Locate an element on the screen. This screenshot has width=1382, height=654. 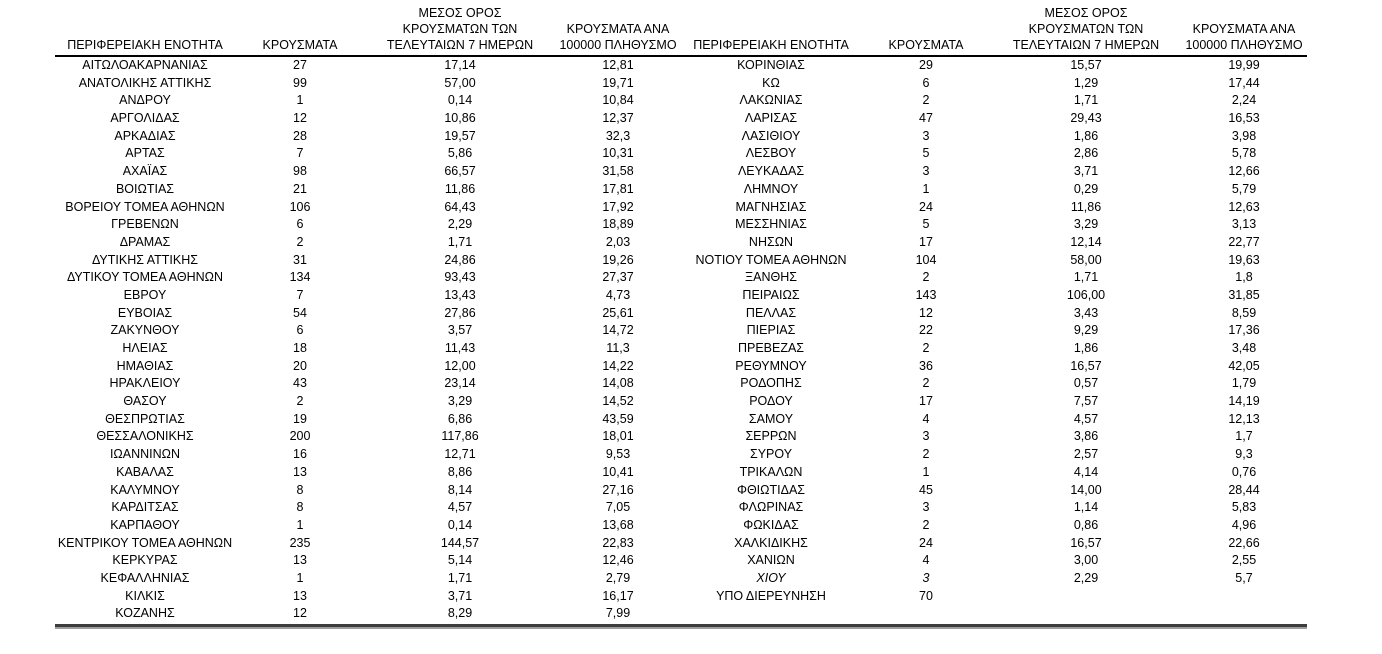
cell-per100k: 2,55 is located at coordinates (1244, 560).